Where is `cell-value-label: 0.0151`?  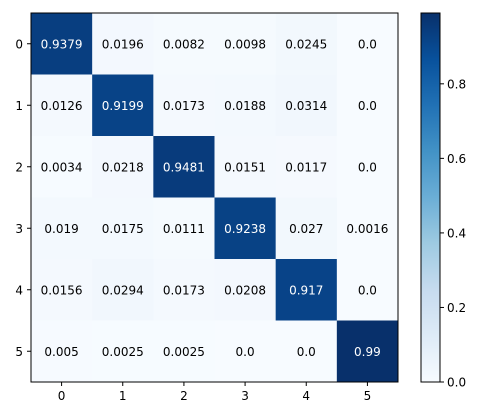 cell-value-label: 0.0151 is located at coordinates (245, 167).